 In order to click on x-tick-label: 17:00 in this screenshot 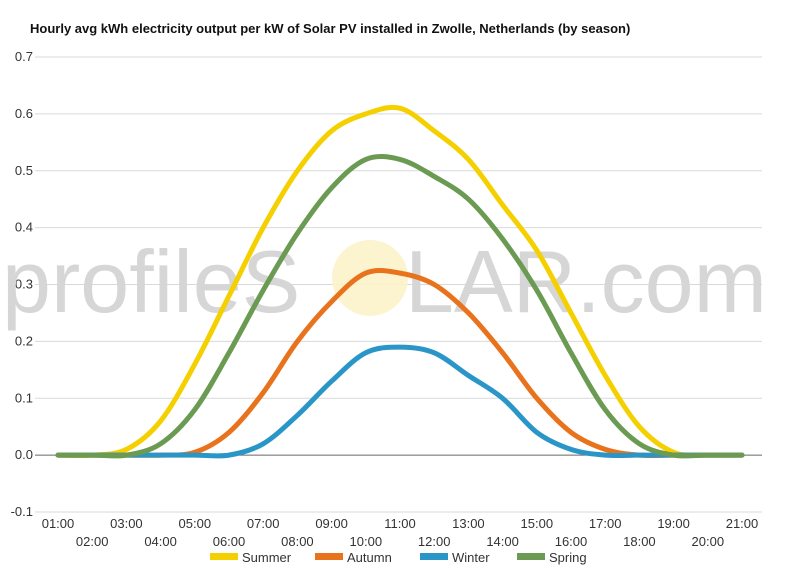, I will do `click(605, 523)`.